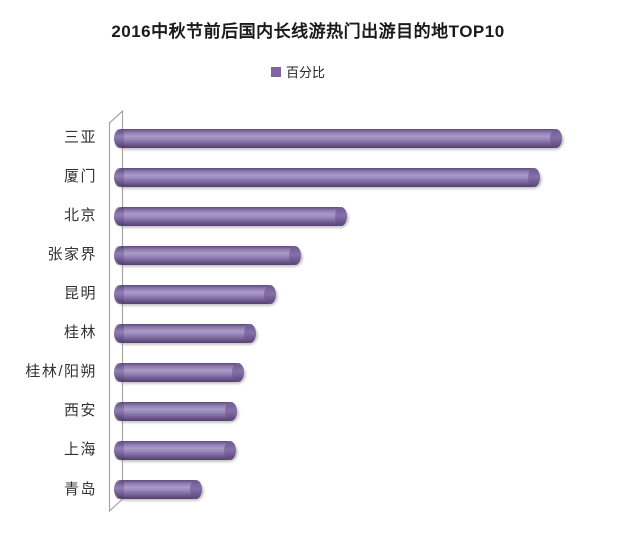 The height and width of the screenshot is (540, 640). Describe the element at coordinates (327, 177) in the screenshot. I see `bar-厦门` at that location.